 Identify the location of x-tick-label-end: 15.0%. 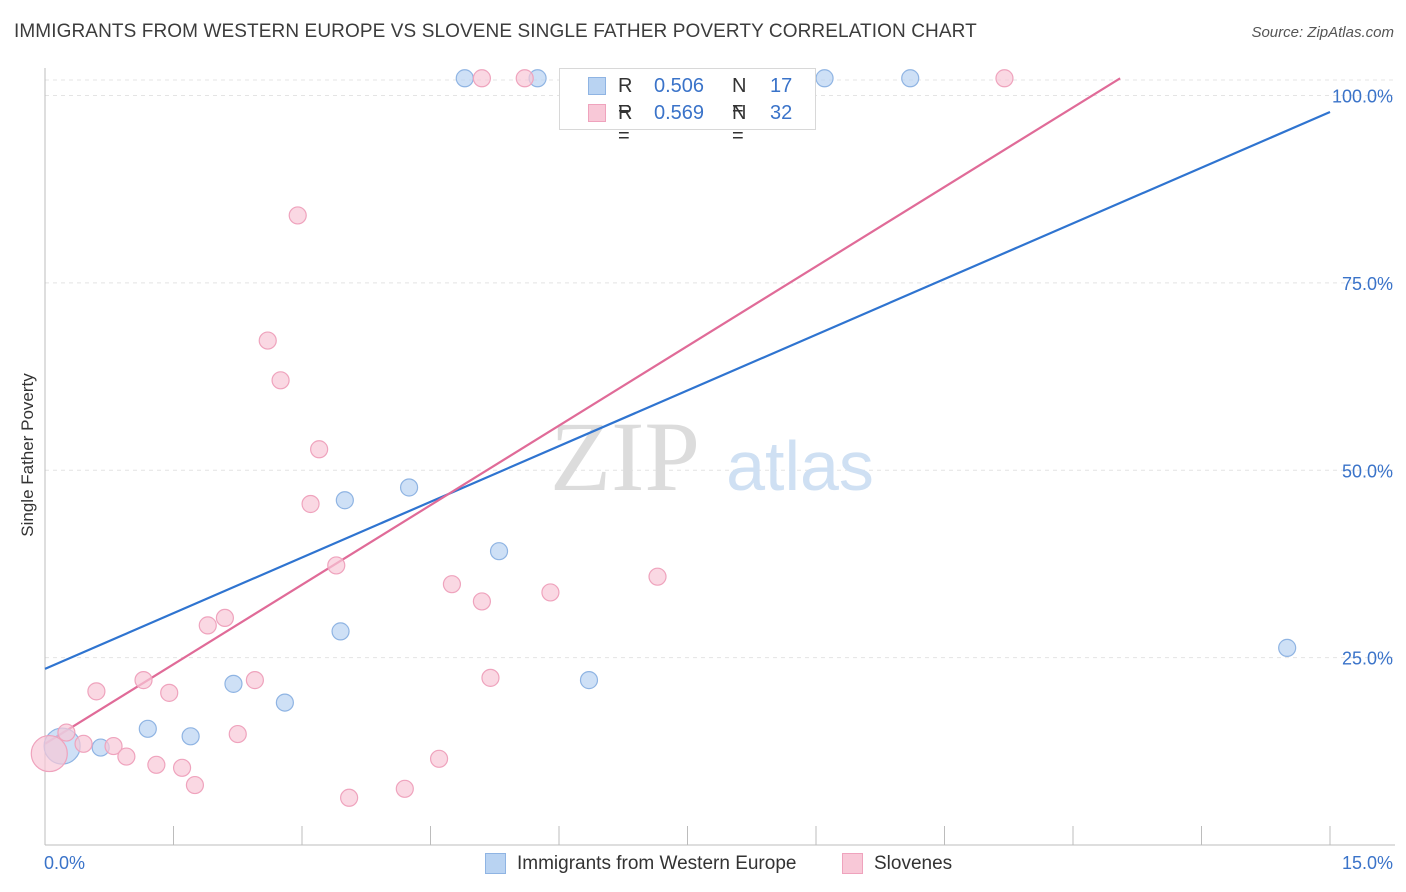
(1367, 863).